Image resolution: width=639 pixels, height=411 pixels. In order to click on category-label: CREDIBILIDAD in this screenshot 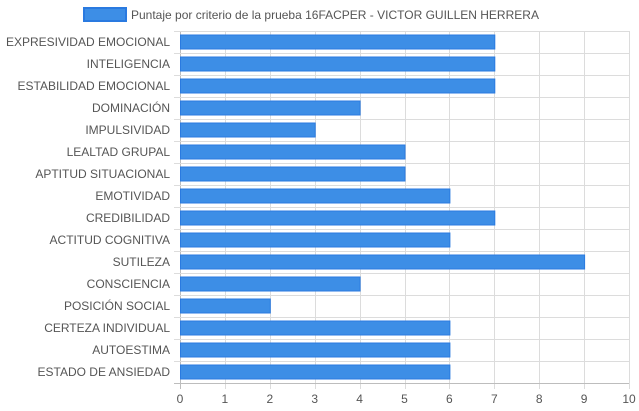, I will do `click(128, 218)`.